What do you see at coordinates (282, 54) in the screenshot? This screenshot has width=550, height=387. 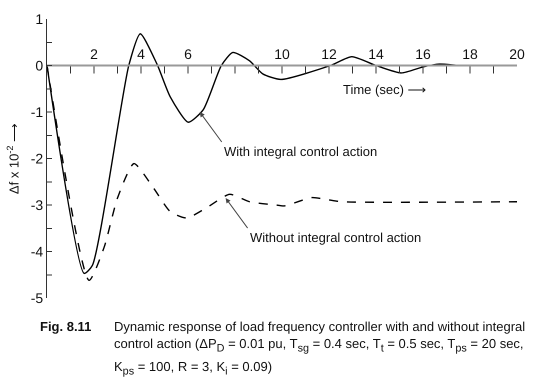 I see `x-tick-label: 10` at bounding box center [282, 54].